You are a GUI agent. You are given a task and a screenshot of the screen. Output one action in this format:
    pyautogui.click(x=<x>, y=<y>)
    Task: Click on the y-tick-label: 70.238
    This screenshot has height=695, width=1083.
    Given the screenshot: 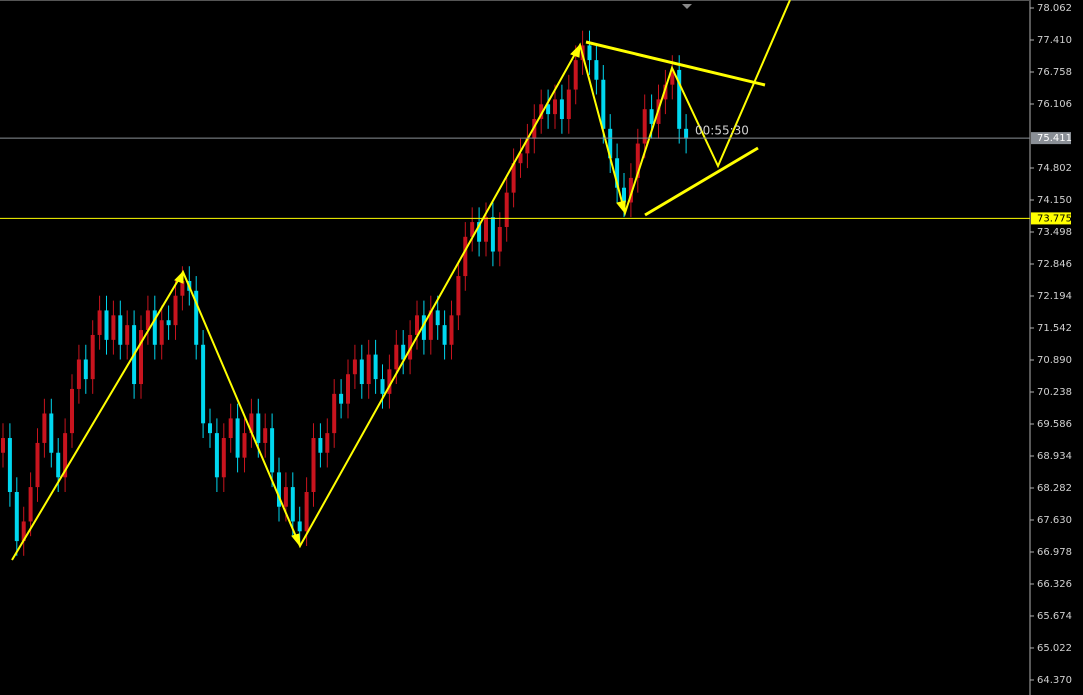 What is the action you would take?
    pyautogui.click(x=1054, y=392)
    